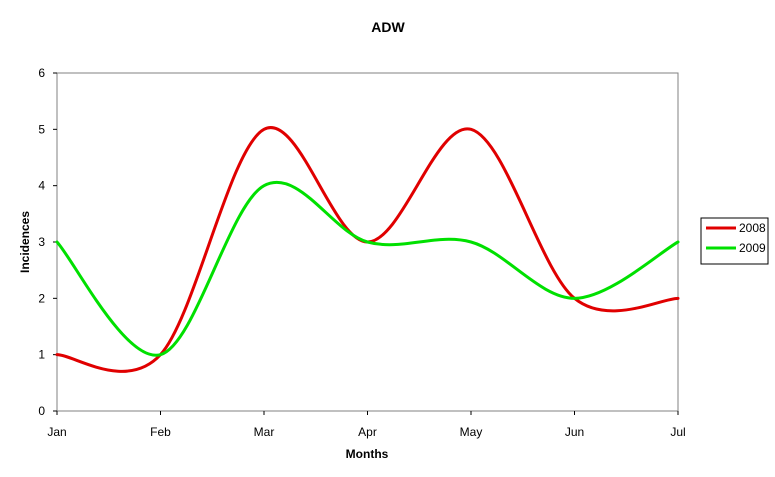  What do you see at coordinates (41, 298) in the screenshot?
I see `y-tick-label: 2` at bounding box center [41, 298].